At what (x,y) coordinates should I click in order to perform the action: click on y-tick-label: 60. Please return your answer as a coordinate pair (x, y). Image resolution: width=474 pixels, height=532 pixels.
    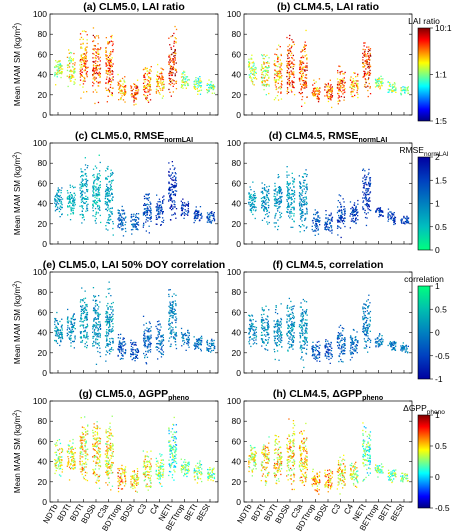
    Looking at the image, I should click on (43, 312).